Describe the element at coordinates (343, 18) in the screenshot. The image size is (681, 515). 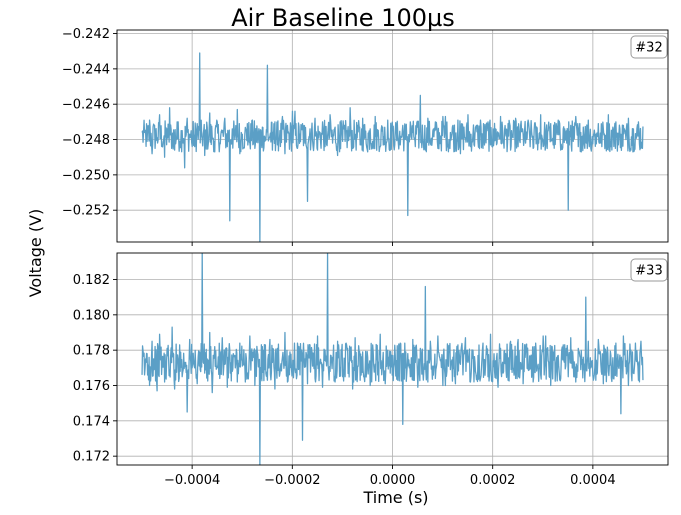
I see `chart-title: Air Baseline 100µs` at that location.